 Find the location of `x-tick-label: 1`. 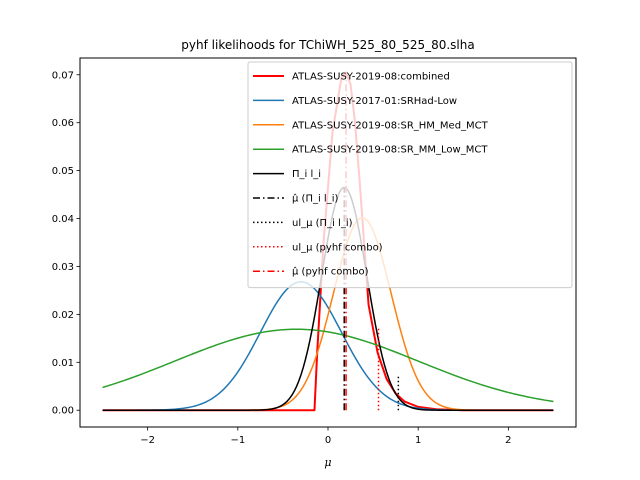

x-tick-label: 1 is located at coordinates (418, 440).